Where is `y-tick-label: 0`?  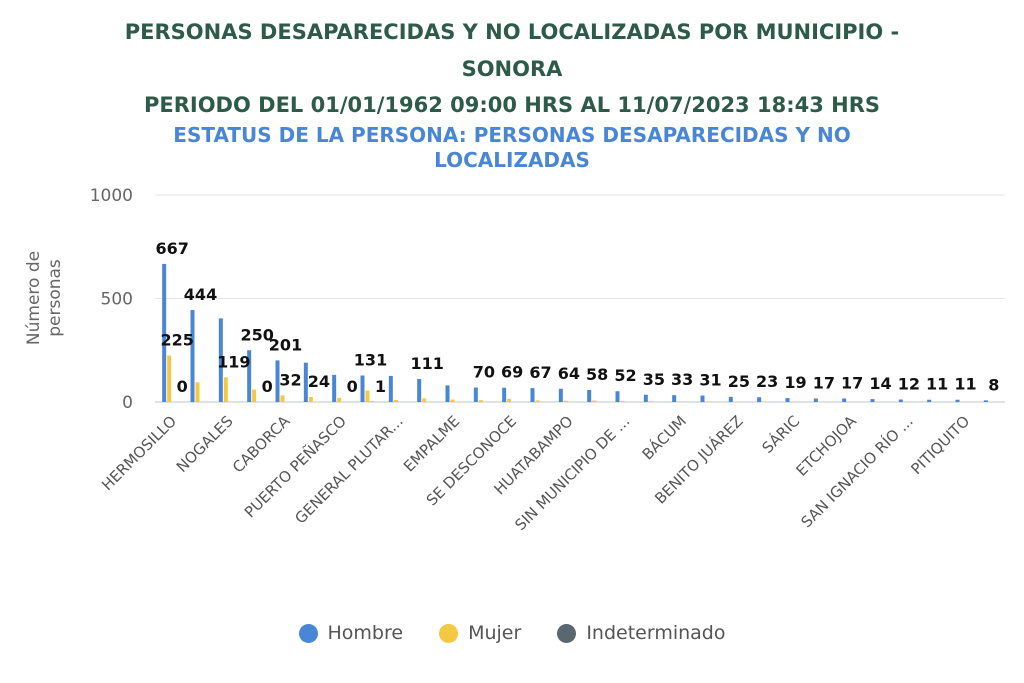 y-tick-label: 0 is located at coordinates (127, 403).